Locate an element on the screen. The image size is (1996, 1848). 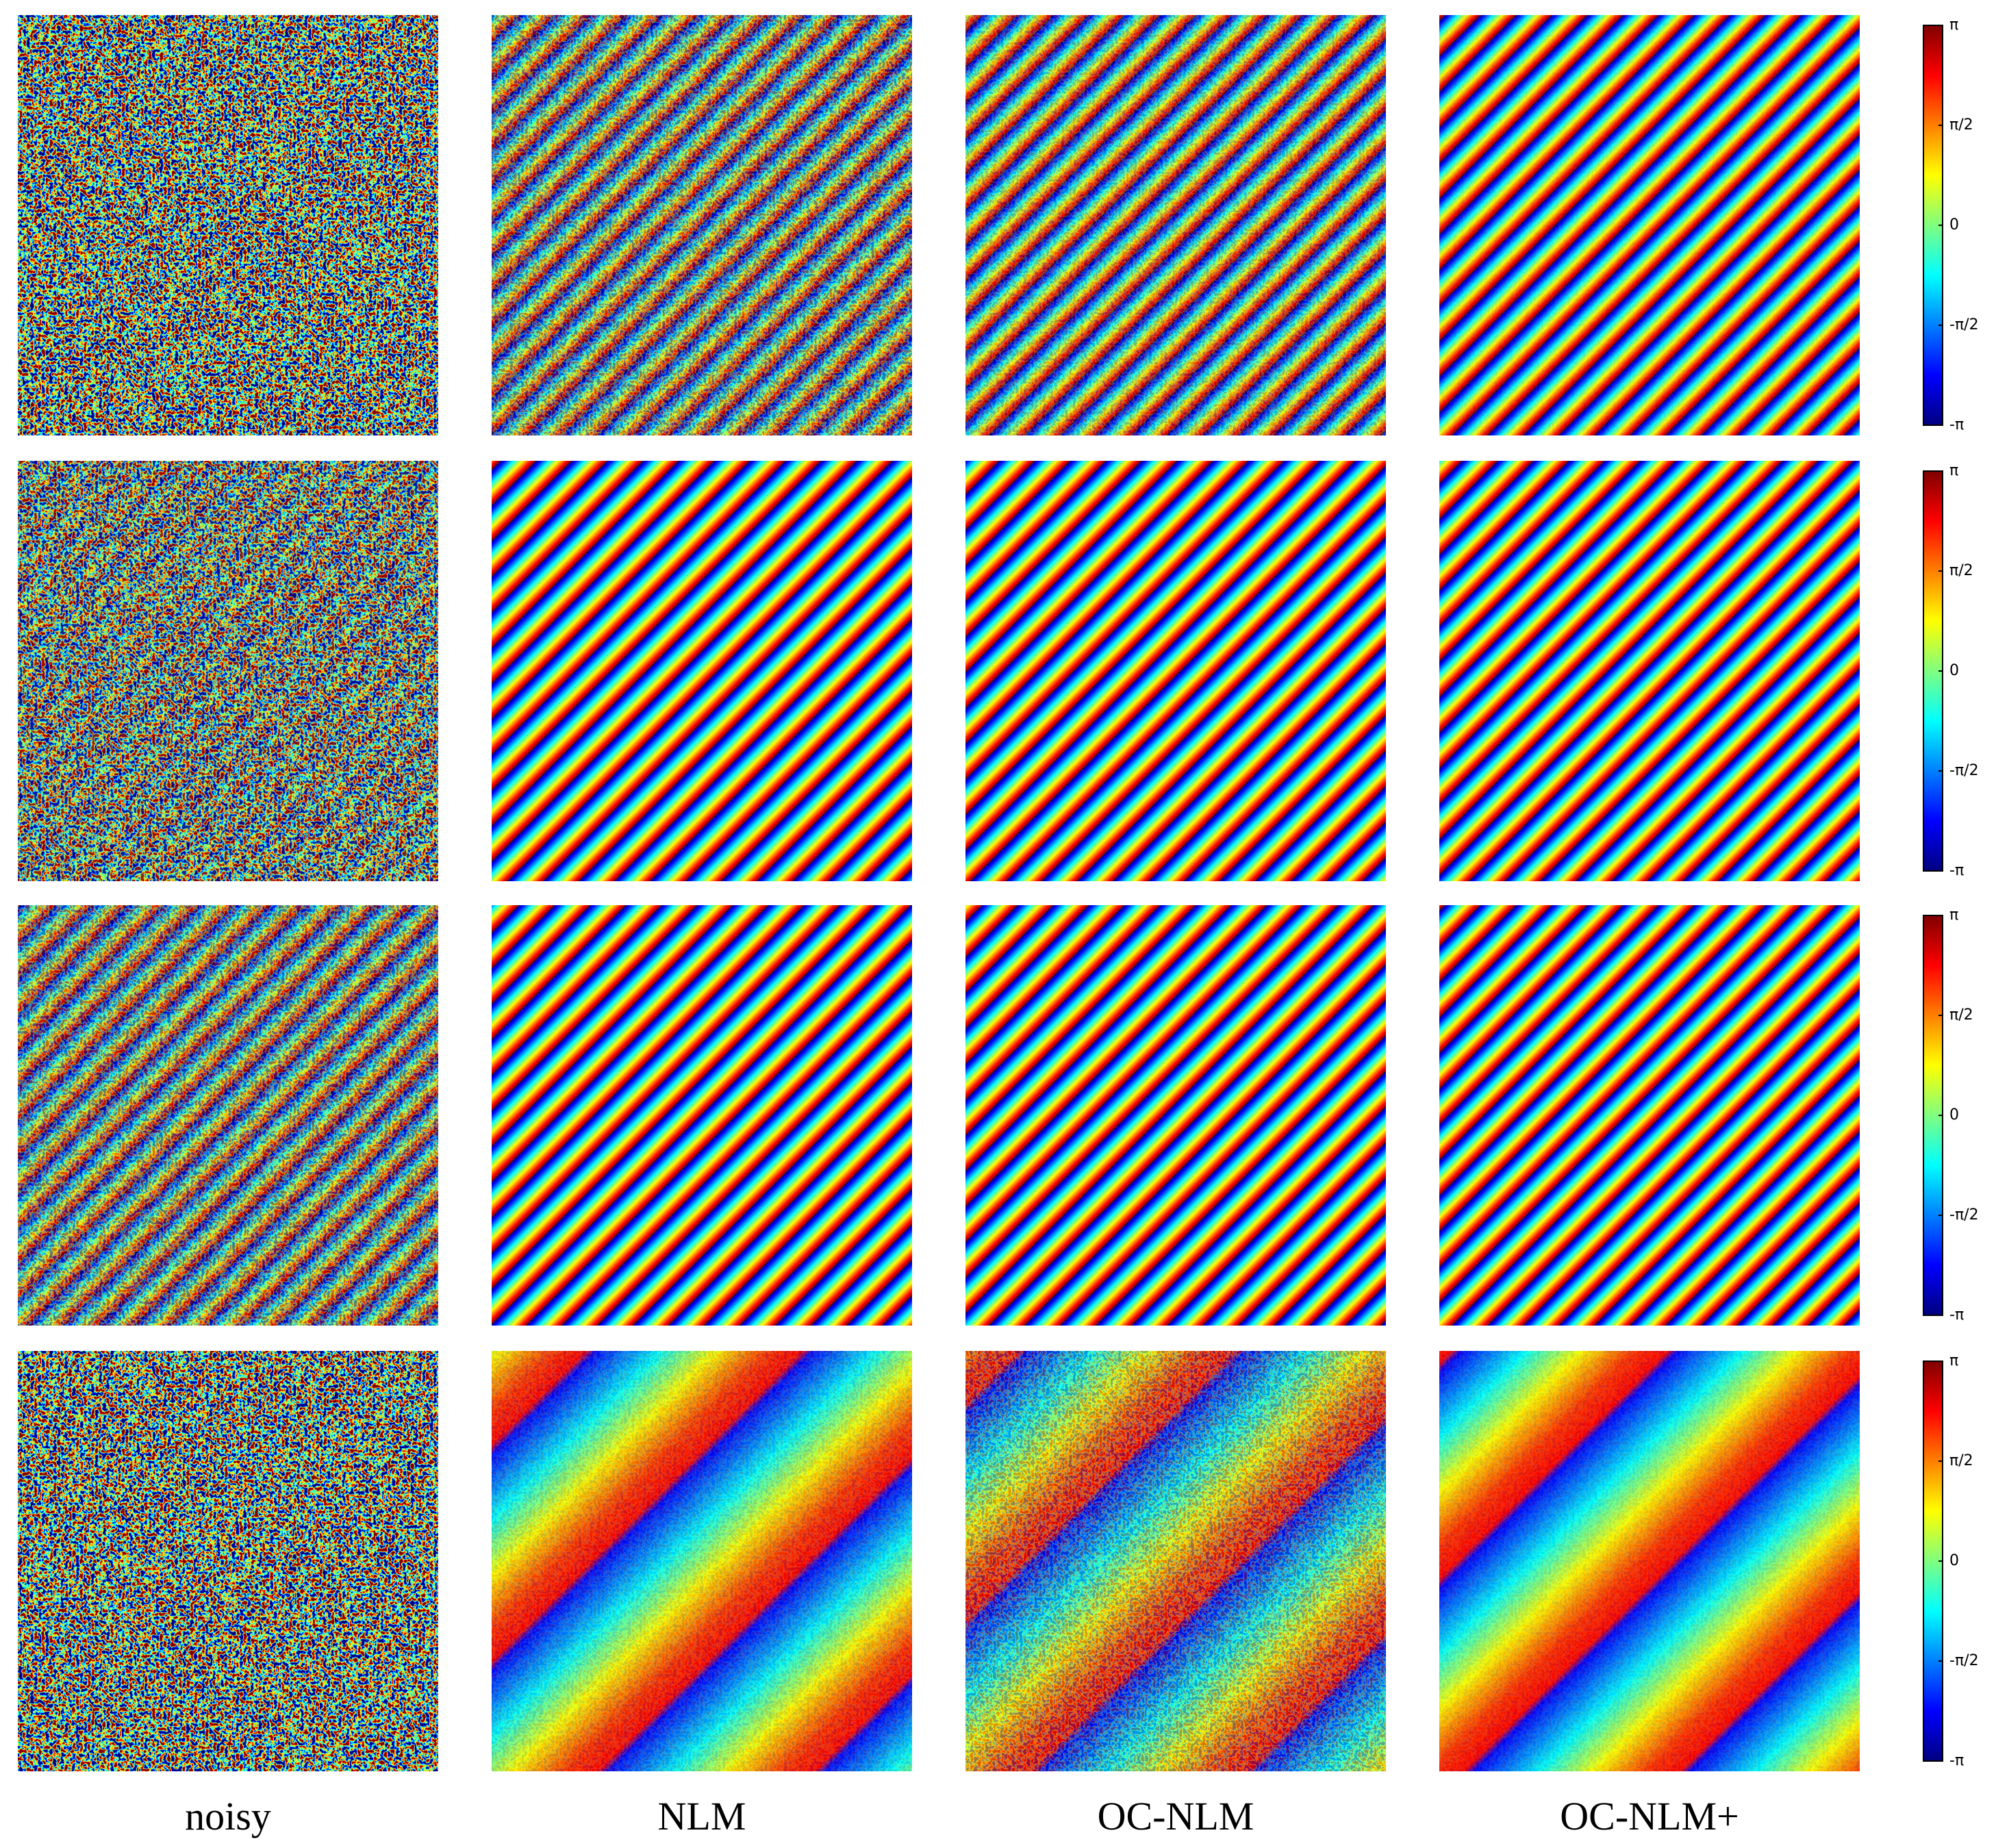
column-label: NLM is located at coordinates (702, 1816).